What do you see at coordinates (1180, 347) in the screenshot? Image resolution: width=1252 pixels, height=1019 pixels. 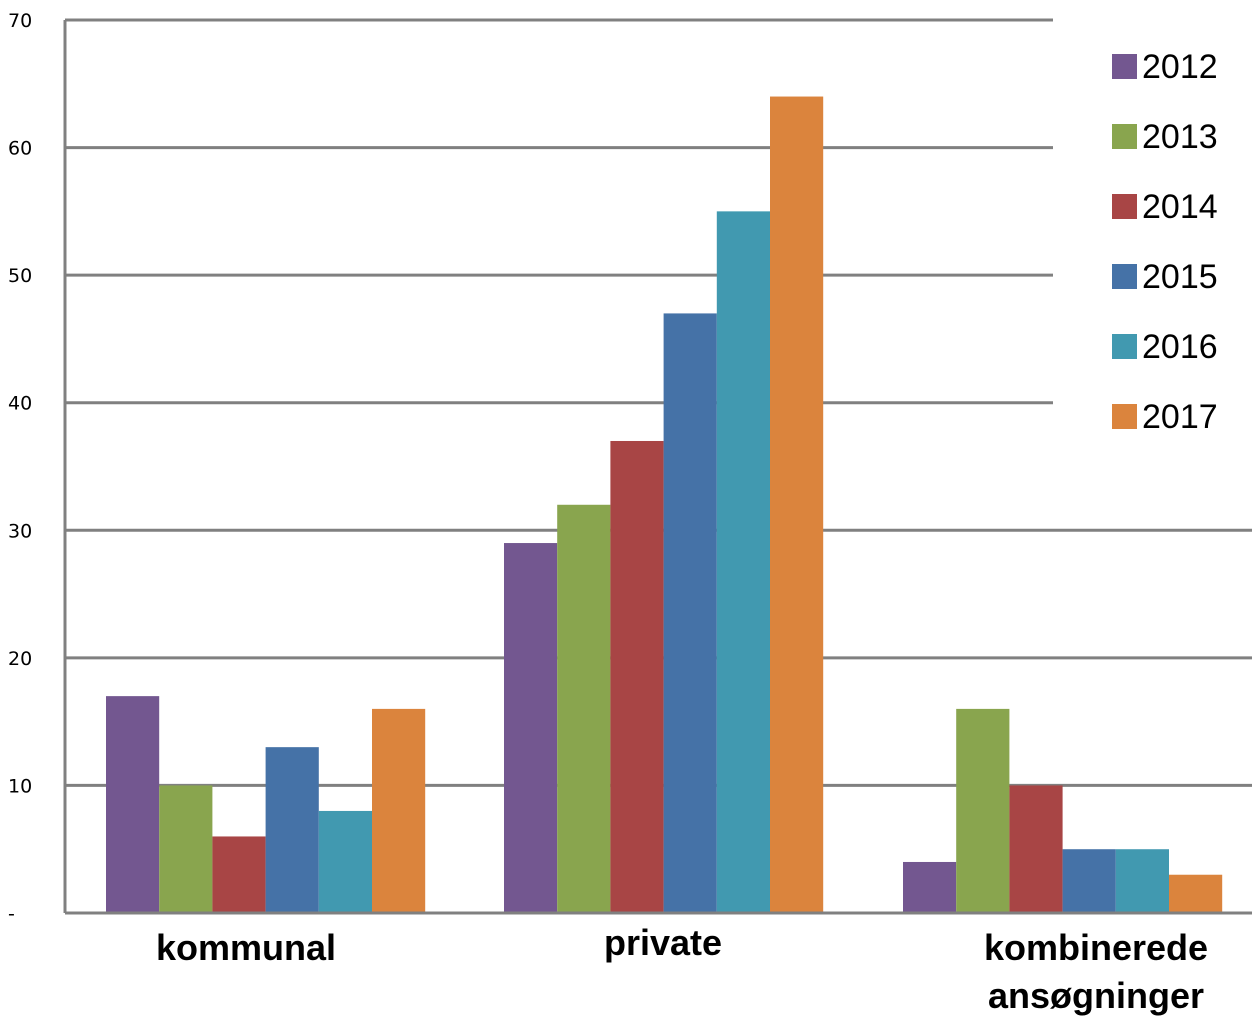 I see `legend-label: 2016` at bounding box center [1180, 347].